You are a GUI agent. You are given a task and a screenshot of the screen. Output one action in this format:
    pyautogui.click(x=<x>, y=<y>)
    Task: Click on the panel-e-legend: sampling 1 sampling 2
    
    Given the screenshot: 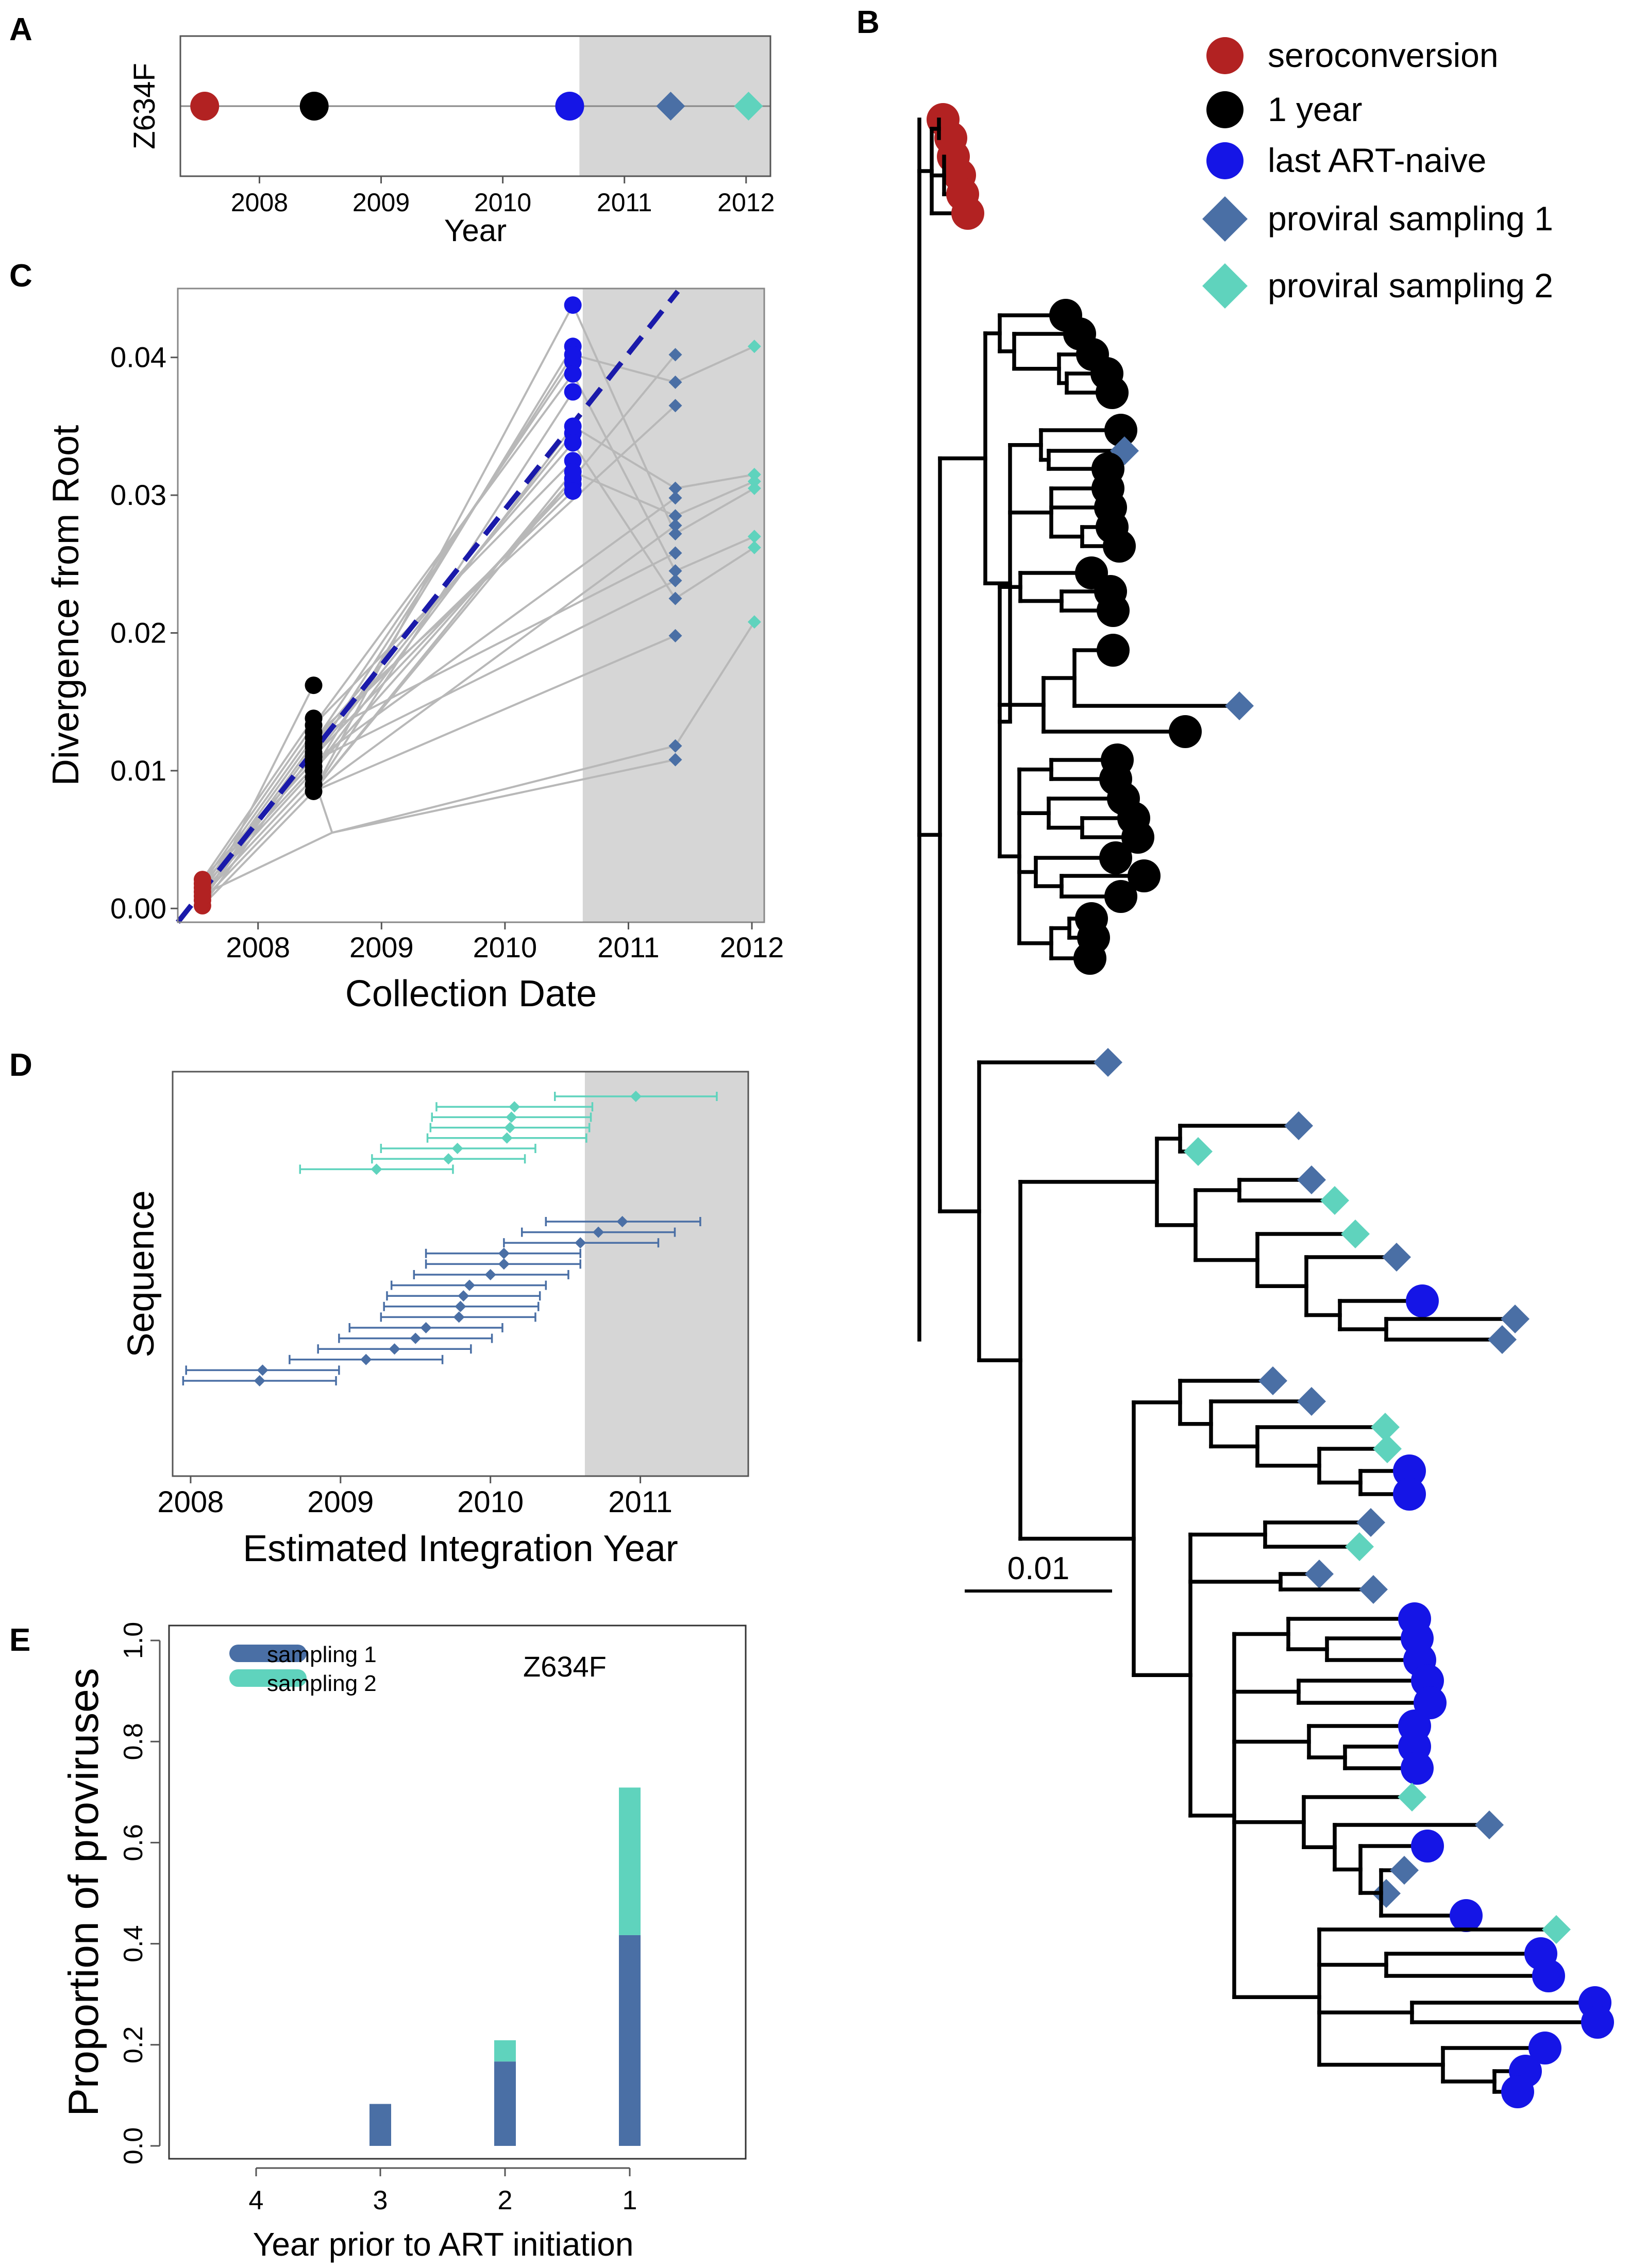 What is the action you would take?
    pyautogui.click(x=303, y=1669)
    